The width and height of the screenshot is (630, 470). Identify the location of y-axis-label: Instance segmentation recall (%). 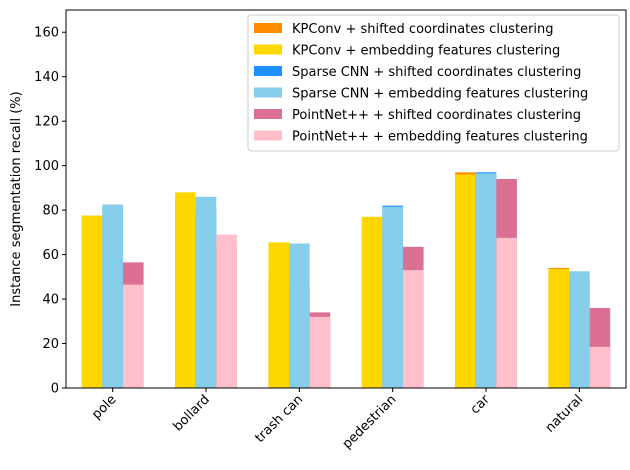
(16, 198).